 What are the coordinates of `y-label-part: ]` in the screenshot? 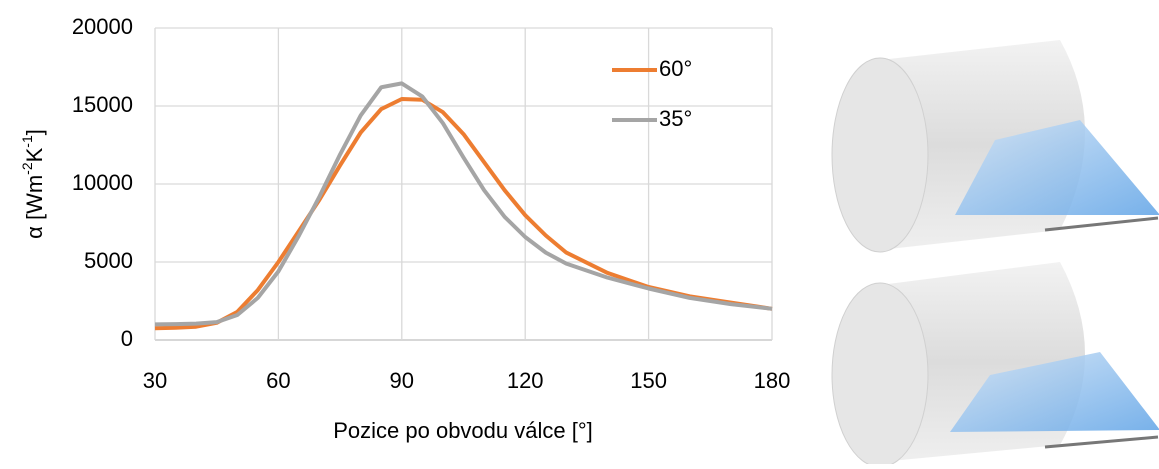 It's located at (34, 132).